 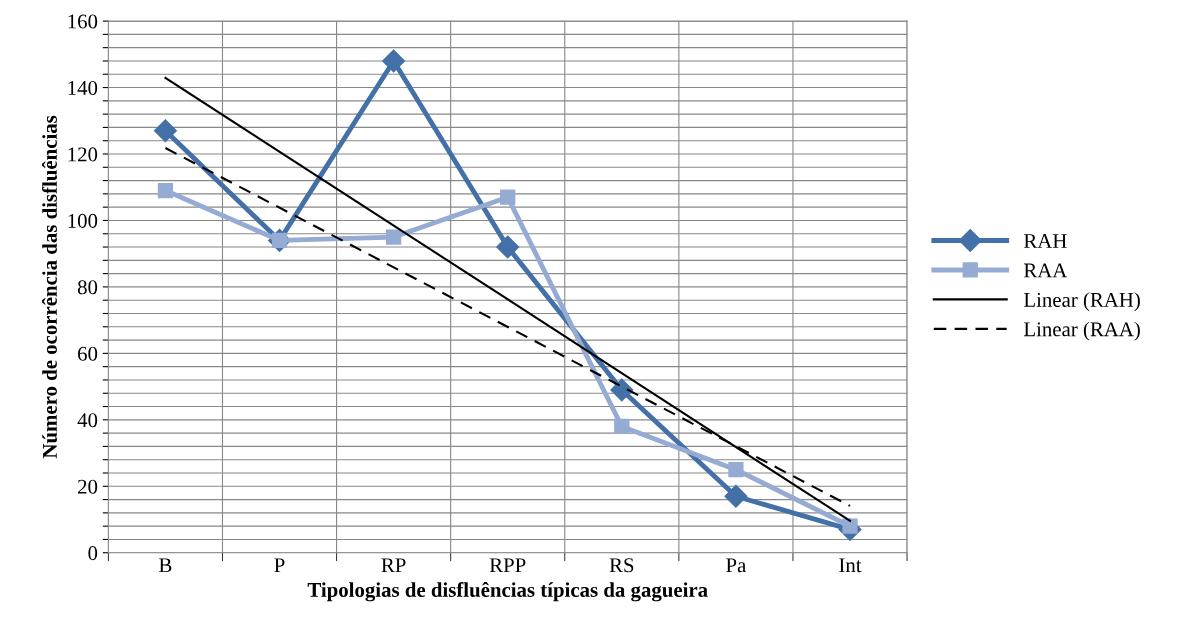 I want to click on x-tick-label: Int, so click(x=850, y=565).